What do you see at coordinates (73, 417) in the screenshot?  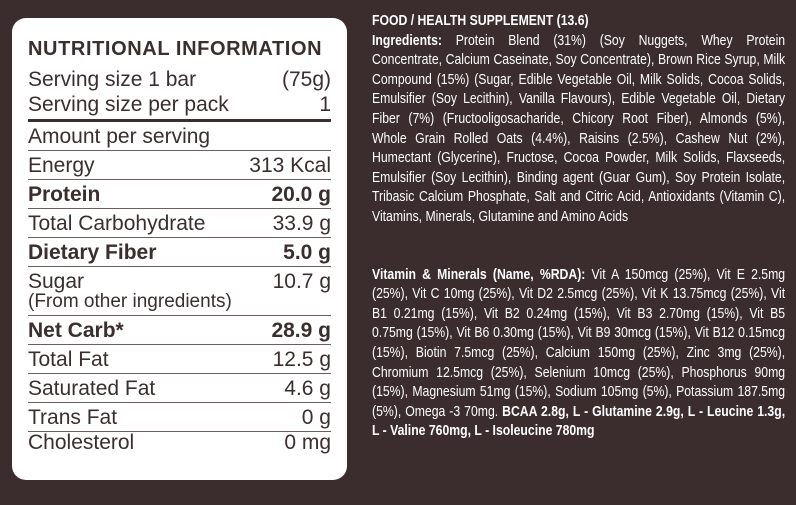 I see `label: Trans Fat` at bounding box center [73, 417].